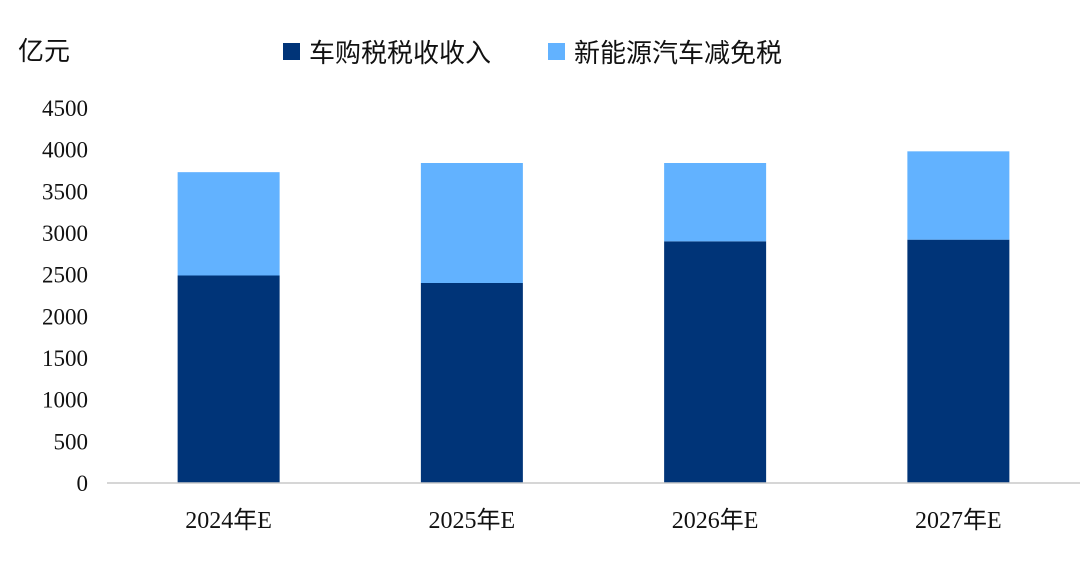 The height and width of the screenshot is (569, 1080). I want to click on y-tick-label: 3000, so click(65, 233).